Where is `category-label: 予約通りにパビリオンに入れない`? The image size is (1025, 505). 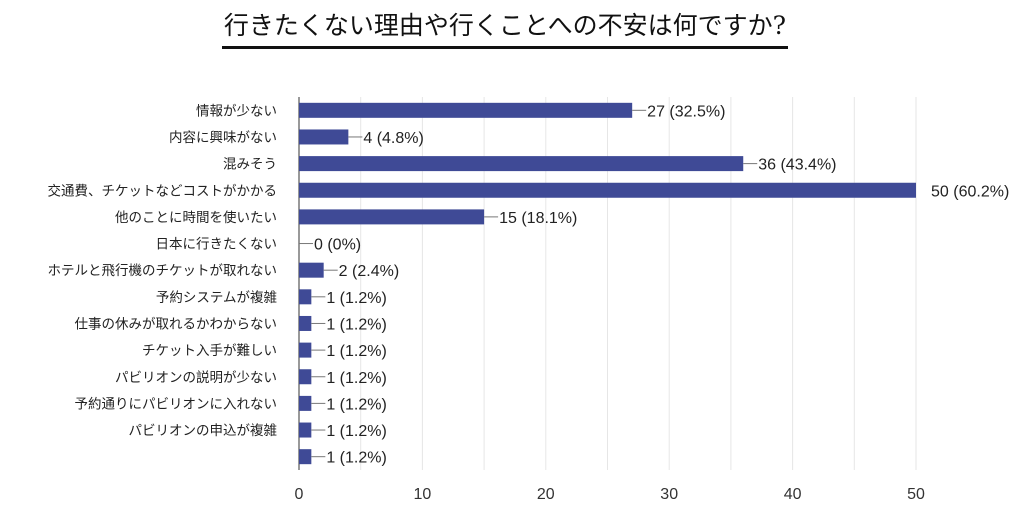 category-label: 予約通りにパビリオンに入れない is located at coordinates (176, 404).